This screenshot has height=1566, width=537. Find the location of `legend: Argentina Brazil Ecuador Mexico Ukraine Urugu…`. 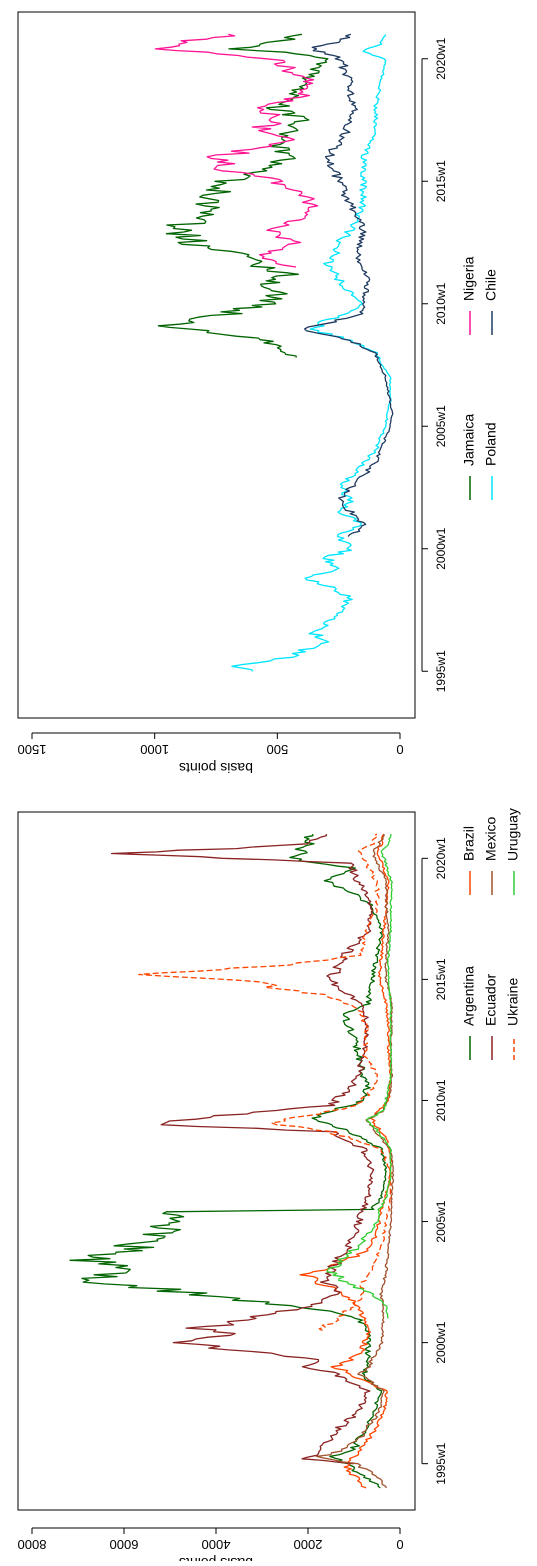

legend: Argentina Brazil Ecuador Mexico Ukraine Urugu… is located at coordinates (491, 934).